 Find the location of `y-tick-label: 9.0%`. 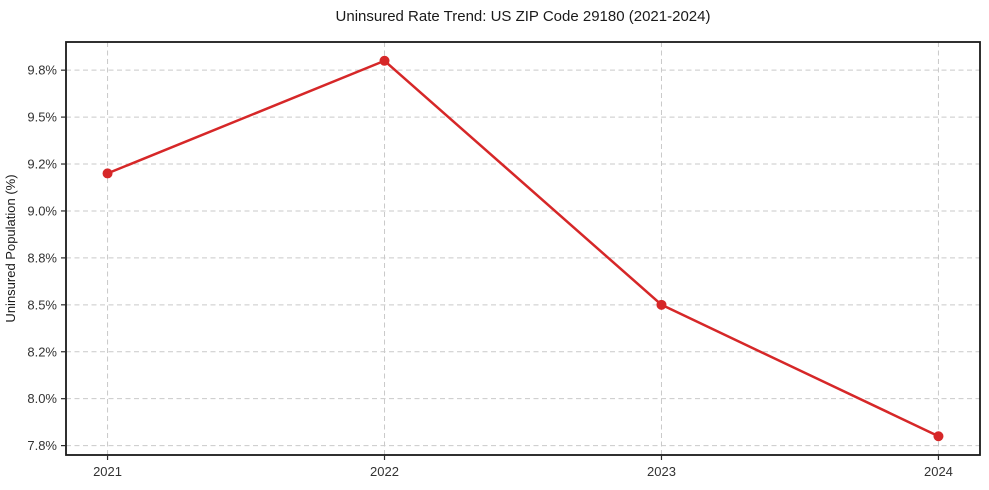

y-tick-label: 9.0% is located at coordinates (42, 210).